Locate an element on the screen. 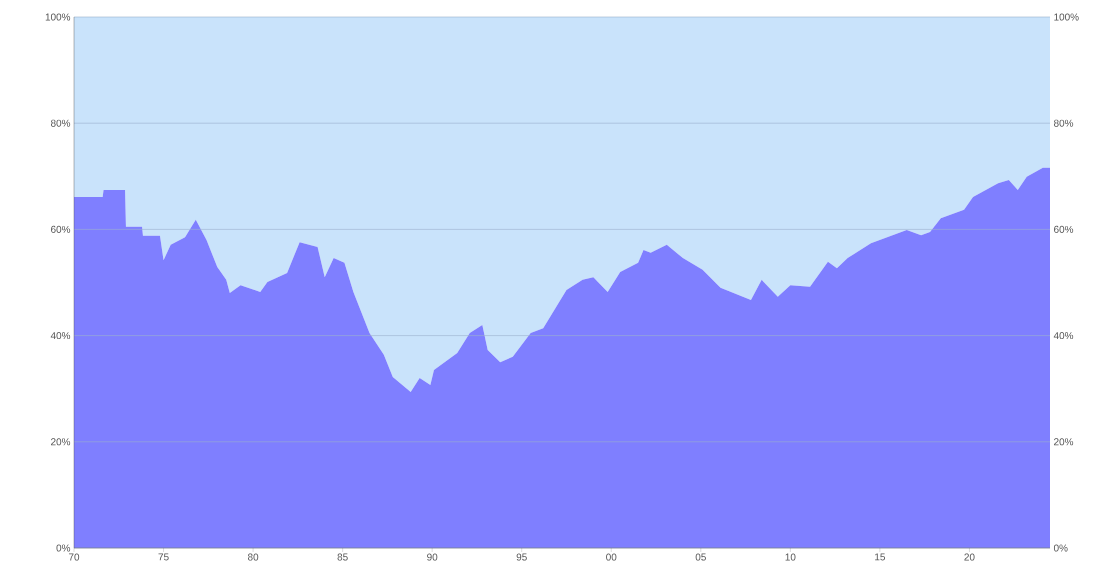 This screenshot has width=1113, height=576. x-tick-label: 90 is located at coordinates (432, 557).